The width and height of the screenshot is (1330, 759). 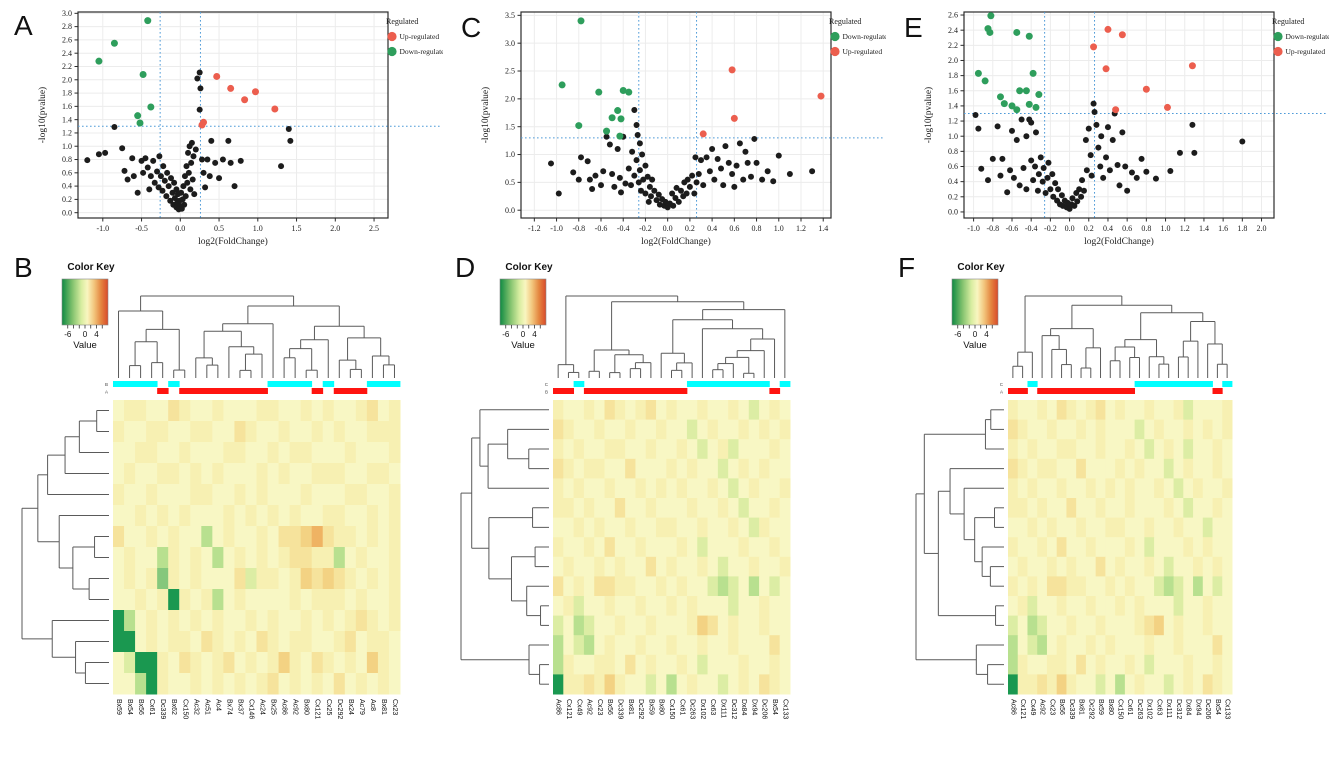 I want to click on svg-text: -6, so click(x=958, y=334).